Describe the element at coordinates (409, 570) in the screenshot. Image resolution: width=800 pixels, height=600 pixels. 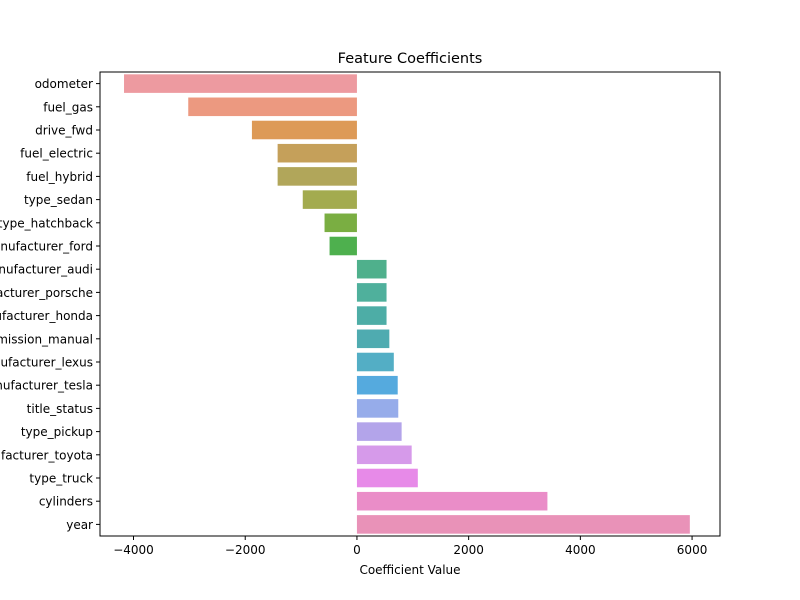
I see `x-axis-label: Coefficient Value` at that location.